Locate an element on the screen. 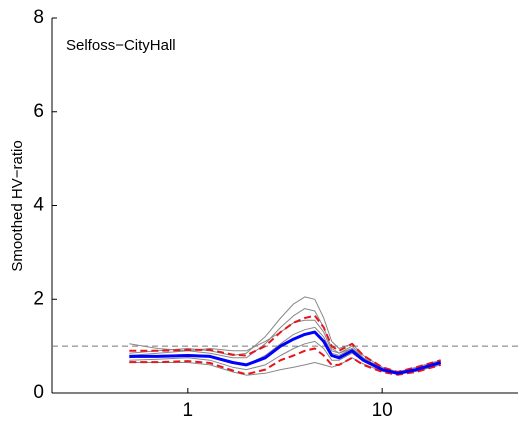 The height and width of the screenshot is (423, 526). y-tick-label: 2 is located at coordinates (38, 298).